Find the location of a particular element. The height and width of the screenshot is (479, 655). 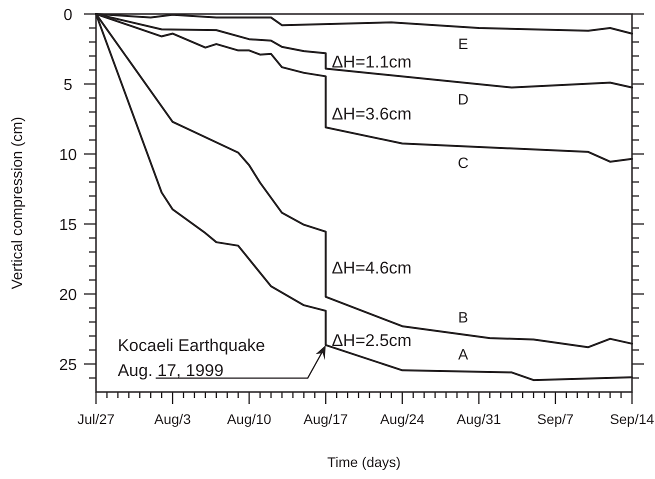

y-tick-label: 25 is located at coordinates (68, 365).